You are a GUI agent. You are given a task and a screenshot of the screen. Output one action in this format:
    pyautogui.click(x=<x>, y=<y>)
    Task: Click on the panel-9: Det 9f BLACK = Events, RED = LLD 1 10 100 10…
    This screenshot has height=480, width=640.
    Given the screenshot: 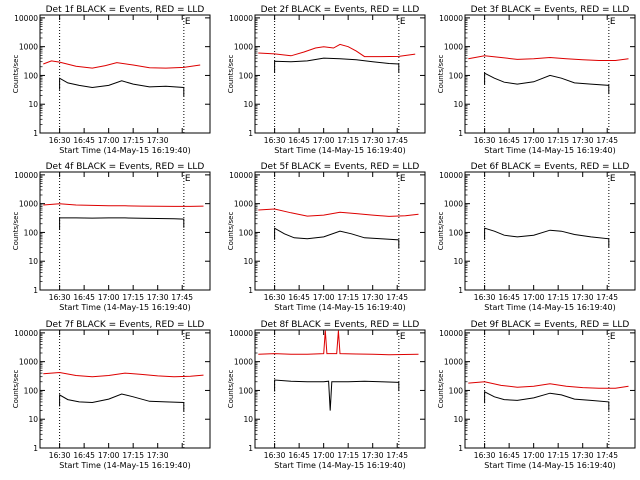 What is the action you would take?
    pyautogui.click(x=536, y=395)
    